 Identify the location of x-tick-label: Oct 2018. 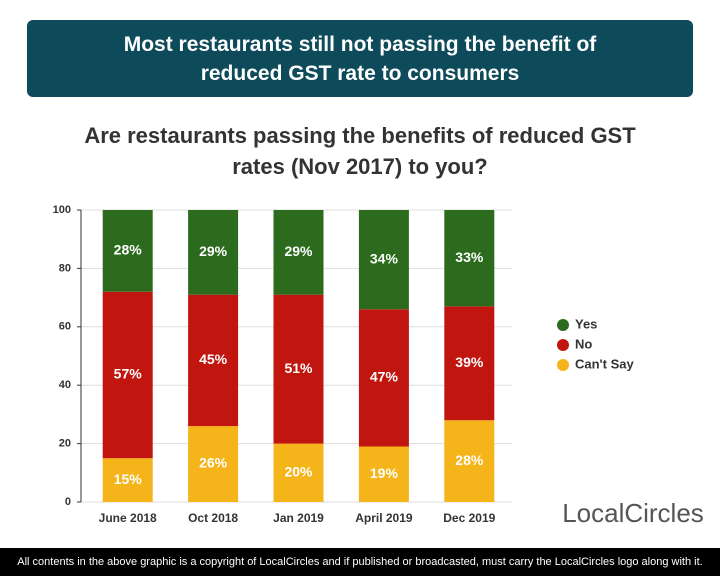
(213, 518).